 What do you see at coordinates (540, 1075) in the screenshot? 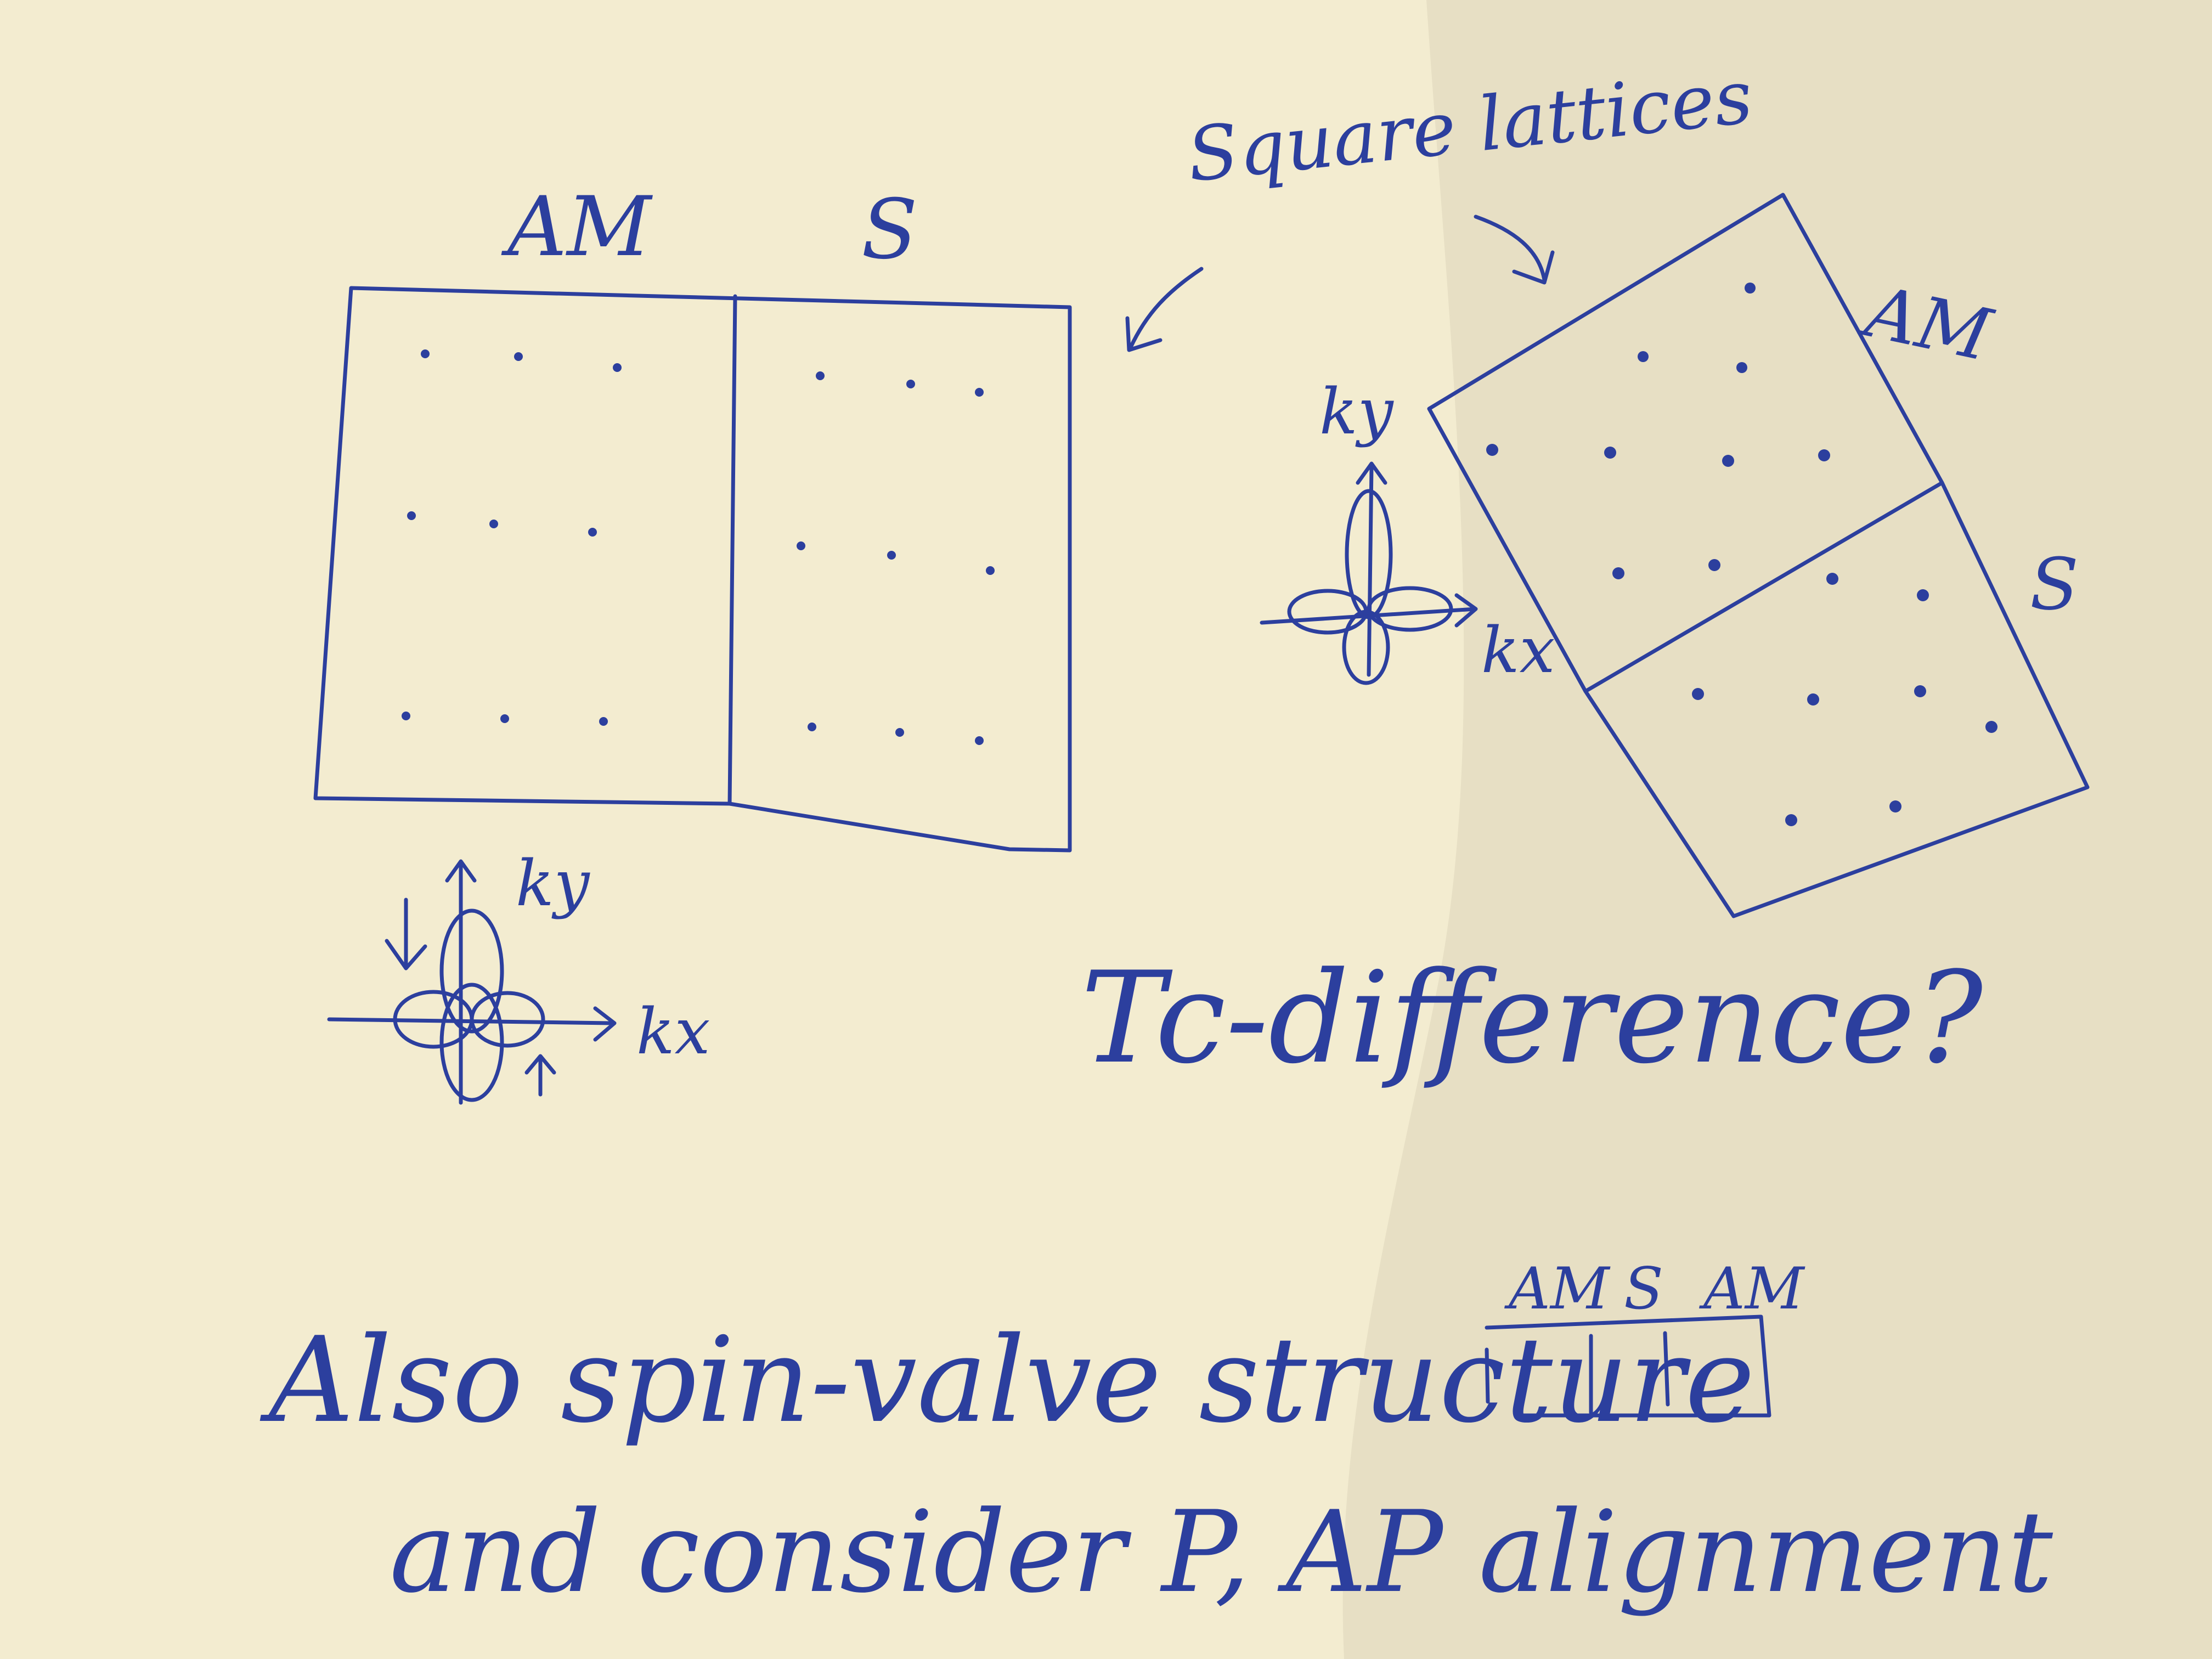
I see `spin-up-arrow-icon` at bounding box center [540, 1075].